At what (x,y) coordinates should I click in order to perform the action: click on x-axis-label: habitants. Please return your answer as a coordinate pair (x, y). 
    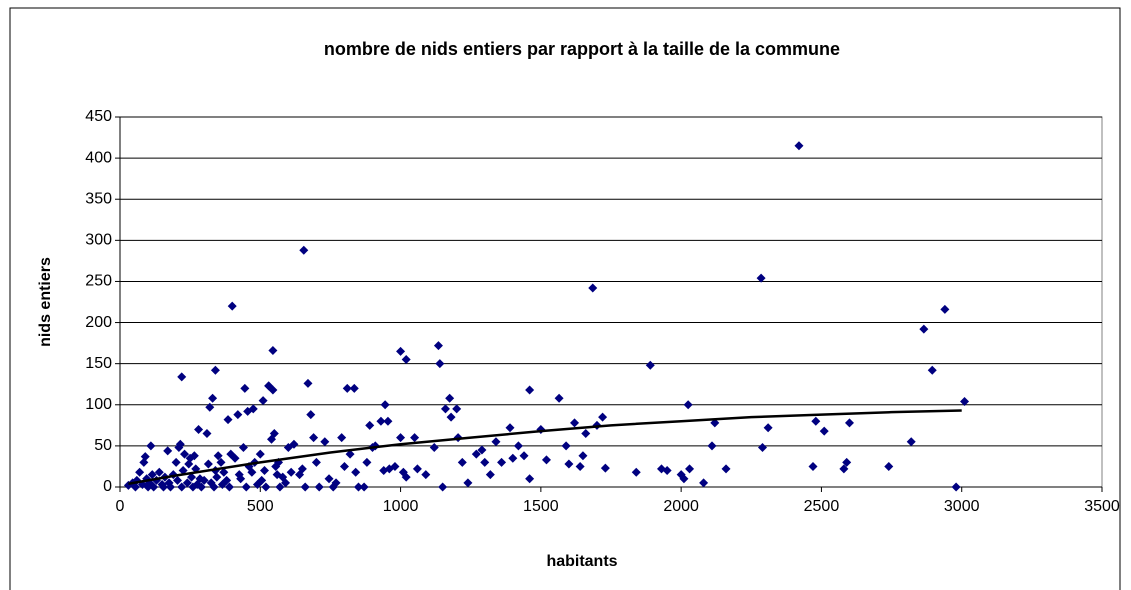
    Looking at the image, I should click on (581, 561).